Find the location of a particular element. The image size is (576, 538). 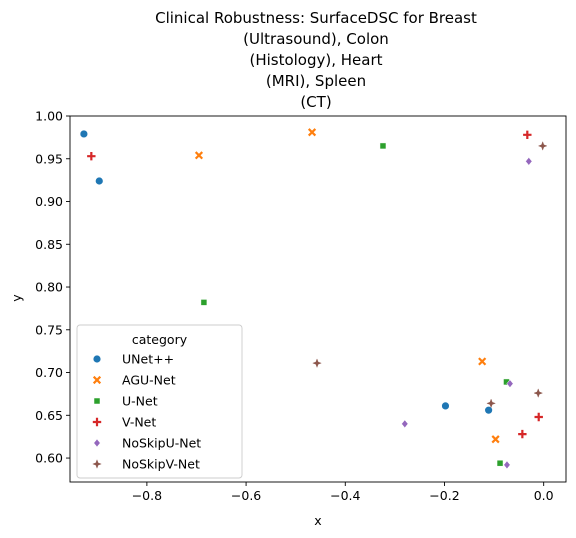

y-tick-label: 0.65 is located at coordinates (49, 415).